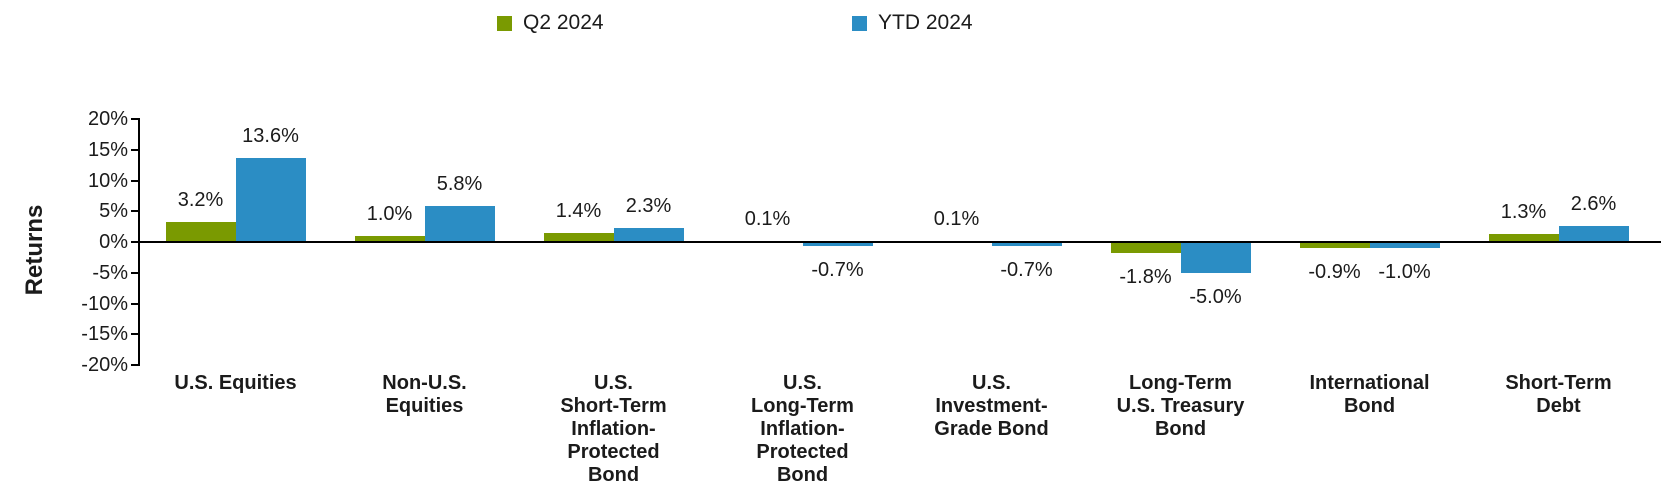  Describe the element at coordinates (1558, 394) in the screenshot. I see `category-label: Short-Term Debt` at that location.